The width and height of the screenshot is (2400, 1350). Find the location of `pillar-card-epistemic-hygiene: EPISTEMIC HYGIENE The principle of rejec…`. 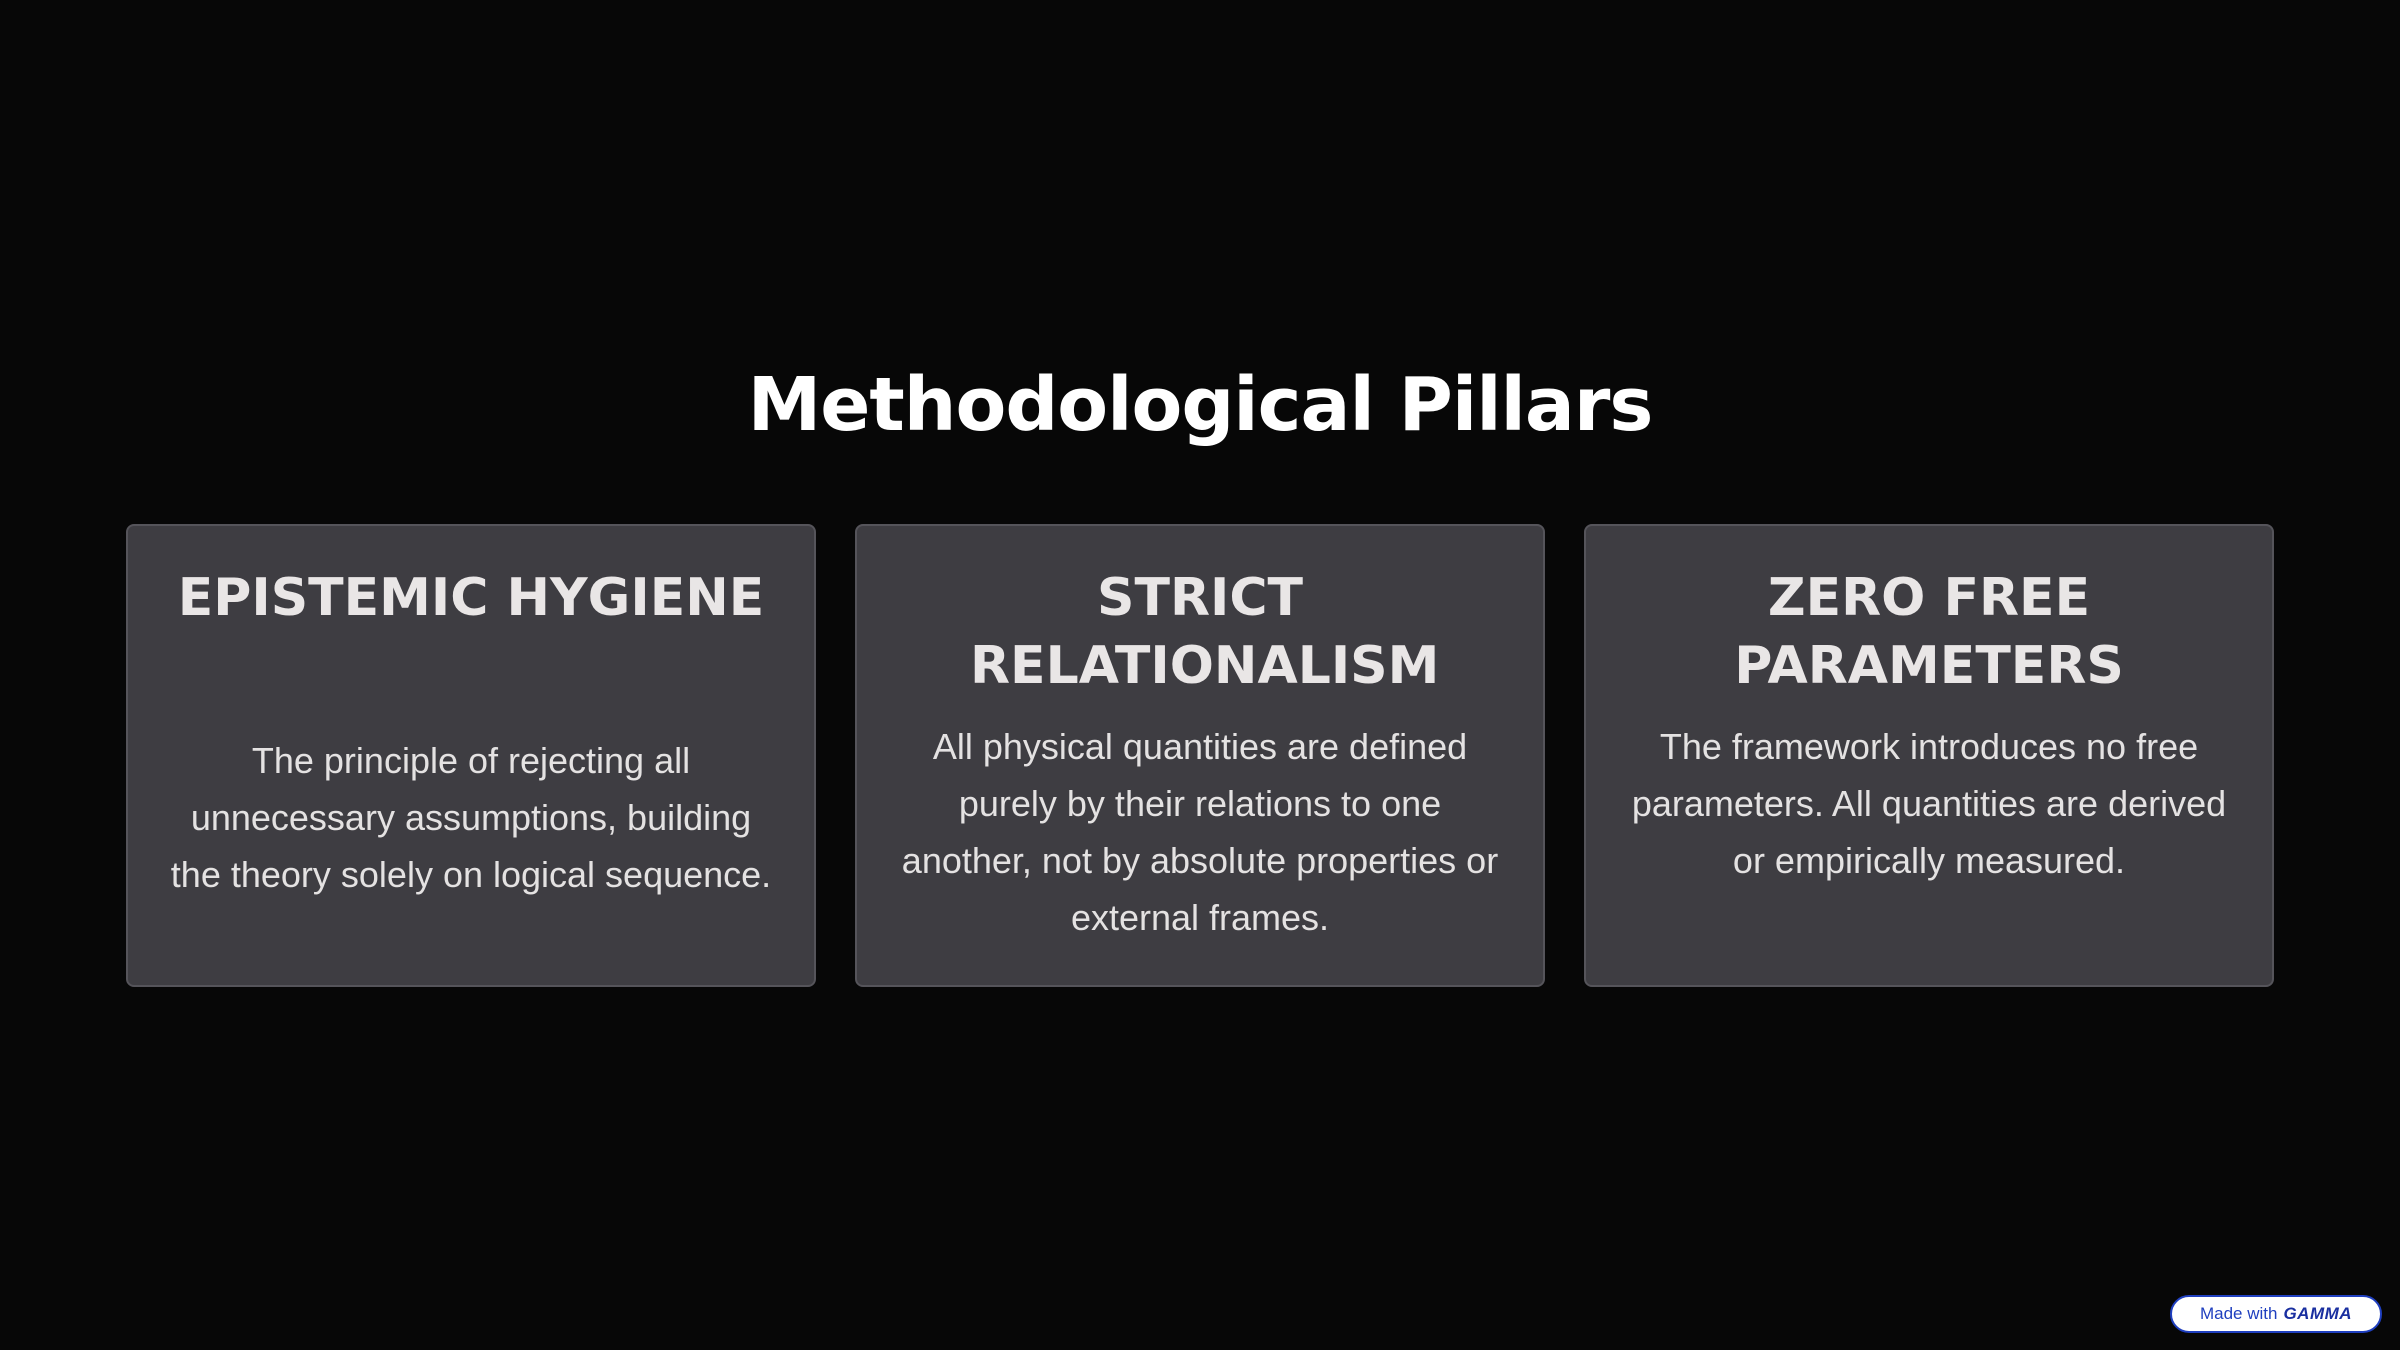

pillar-card-epistemic-hygiene: EPISTEMIC HYGIENE The principle of rejec… is located at coordinates (471, 755).